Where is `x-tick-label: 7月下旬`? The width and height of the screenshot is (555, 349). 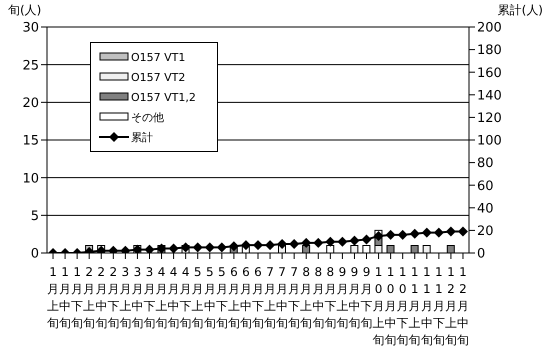 x-tick-label: 7月下旬 is located at coordinates (294, 297).